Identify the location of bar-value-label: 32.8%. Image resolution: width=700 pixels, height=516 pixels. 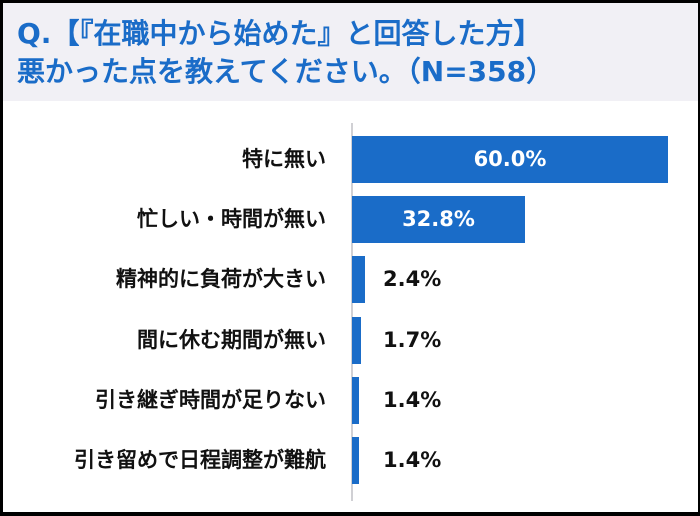
(438, 219).